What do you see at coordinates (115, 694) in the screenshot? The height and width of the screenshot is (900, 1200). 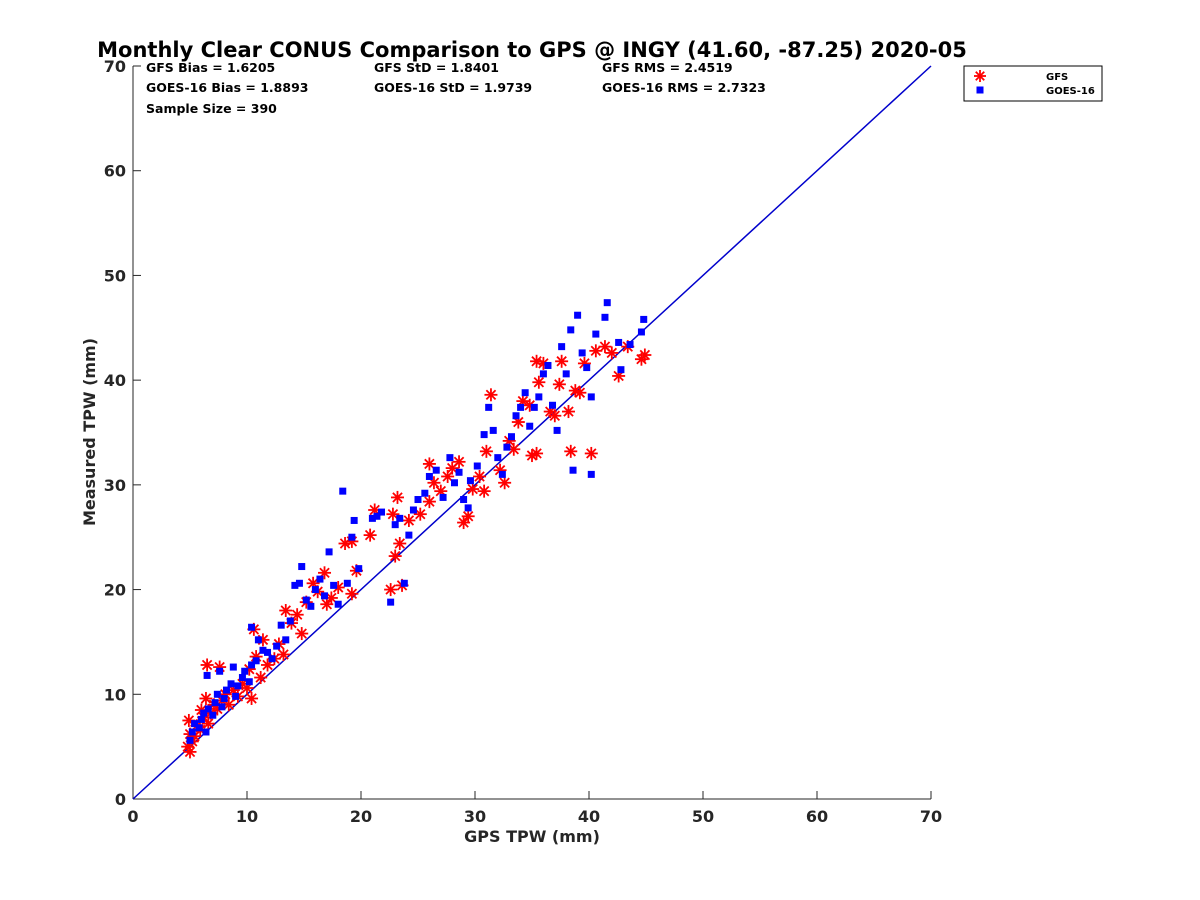 I see `y-tick-label: 10` at bounding box center [115, 694].